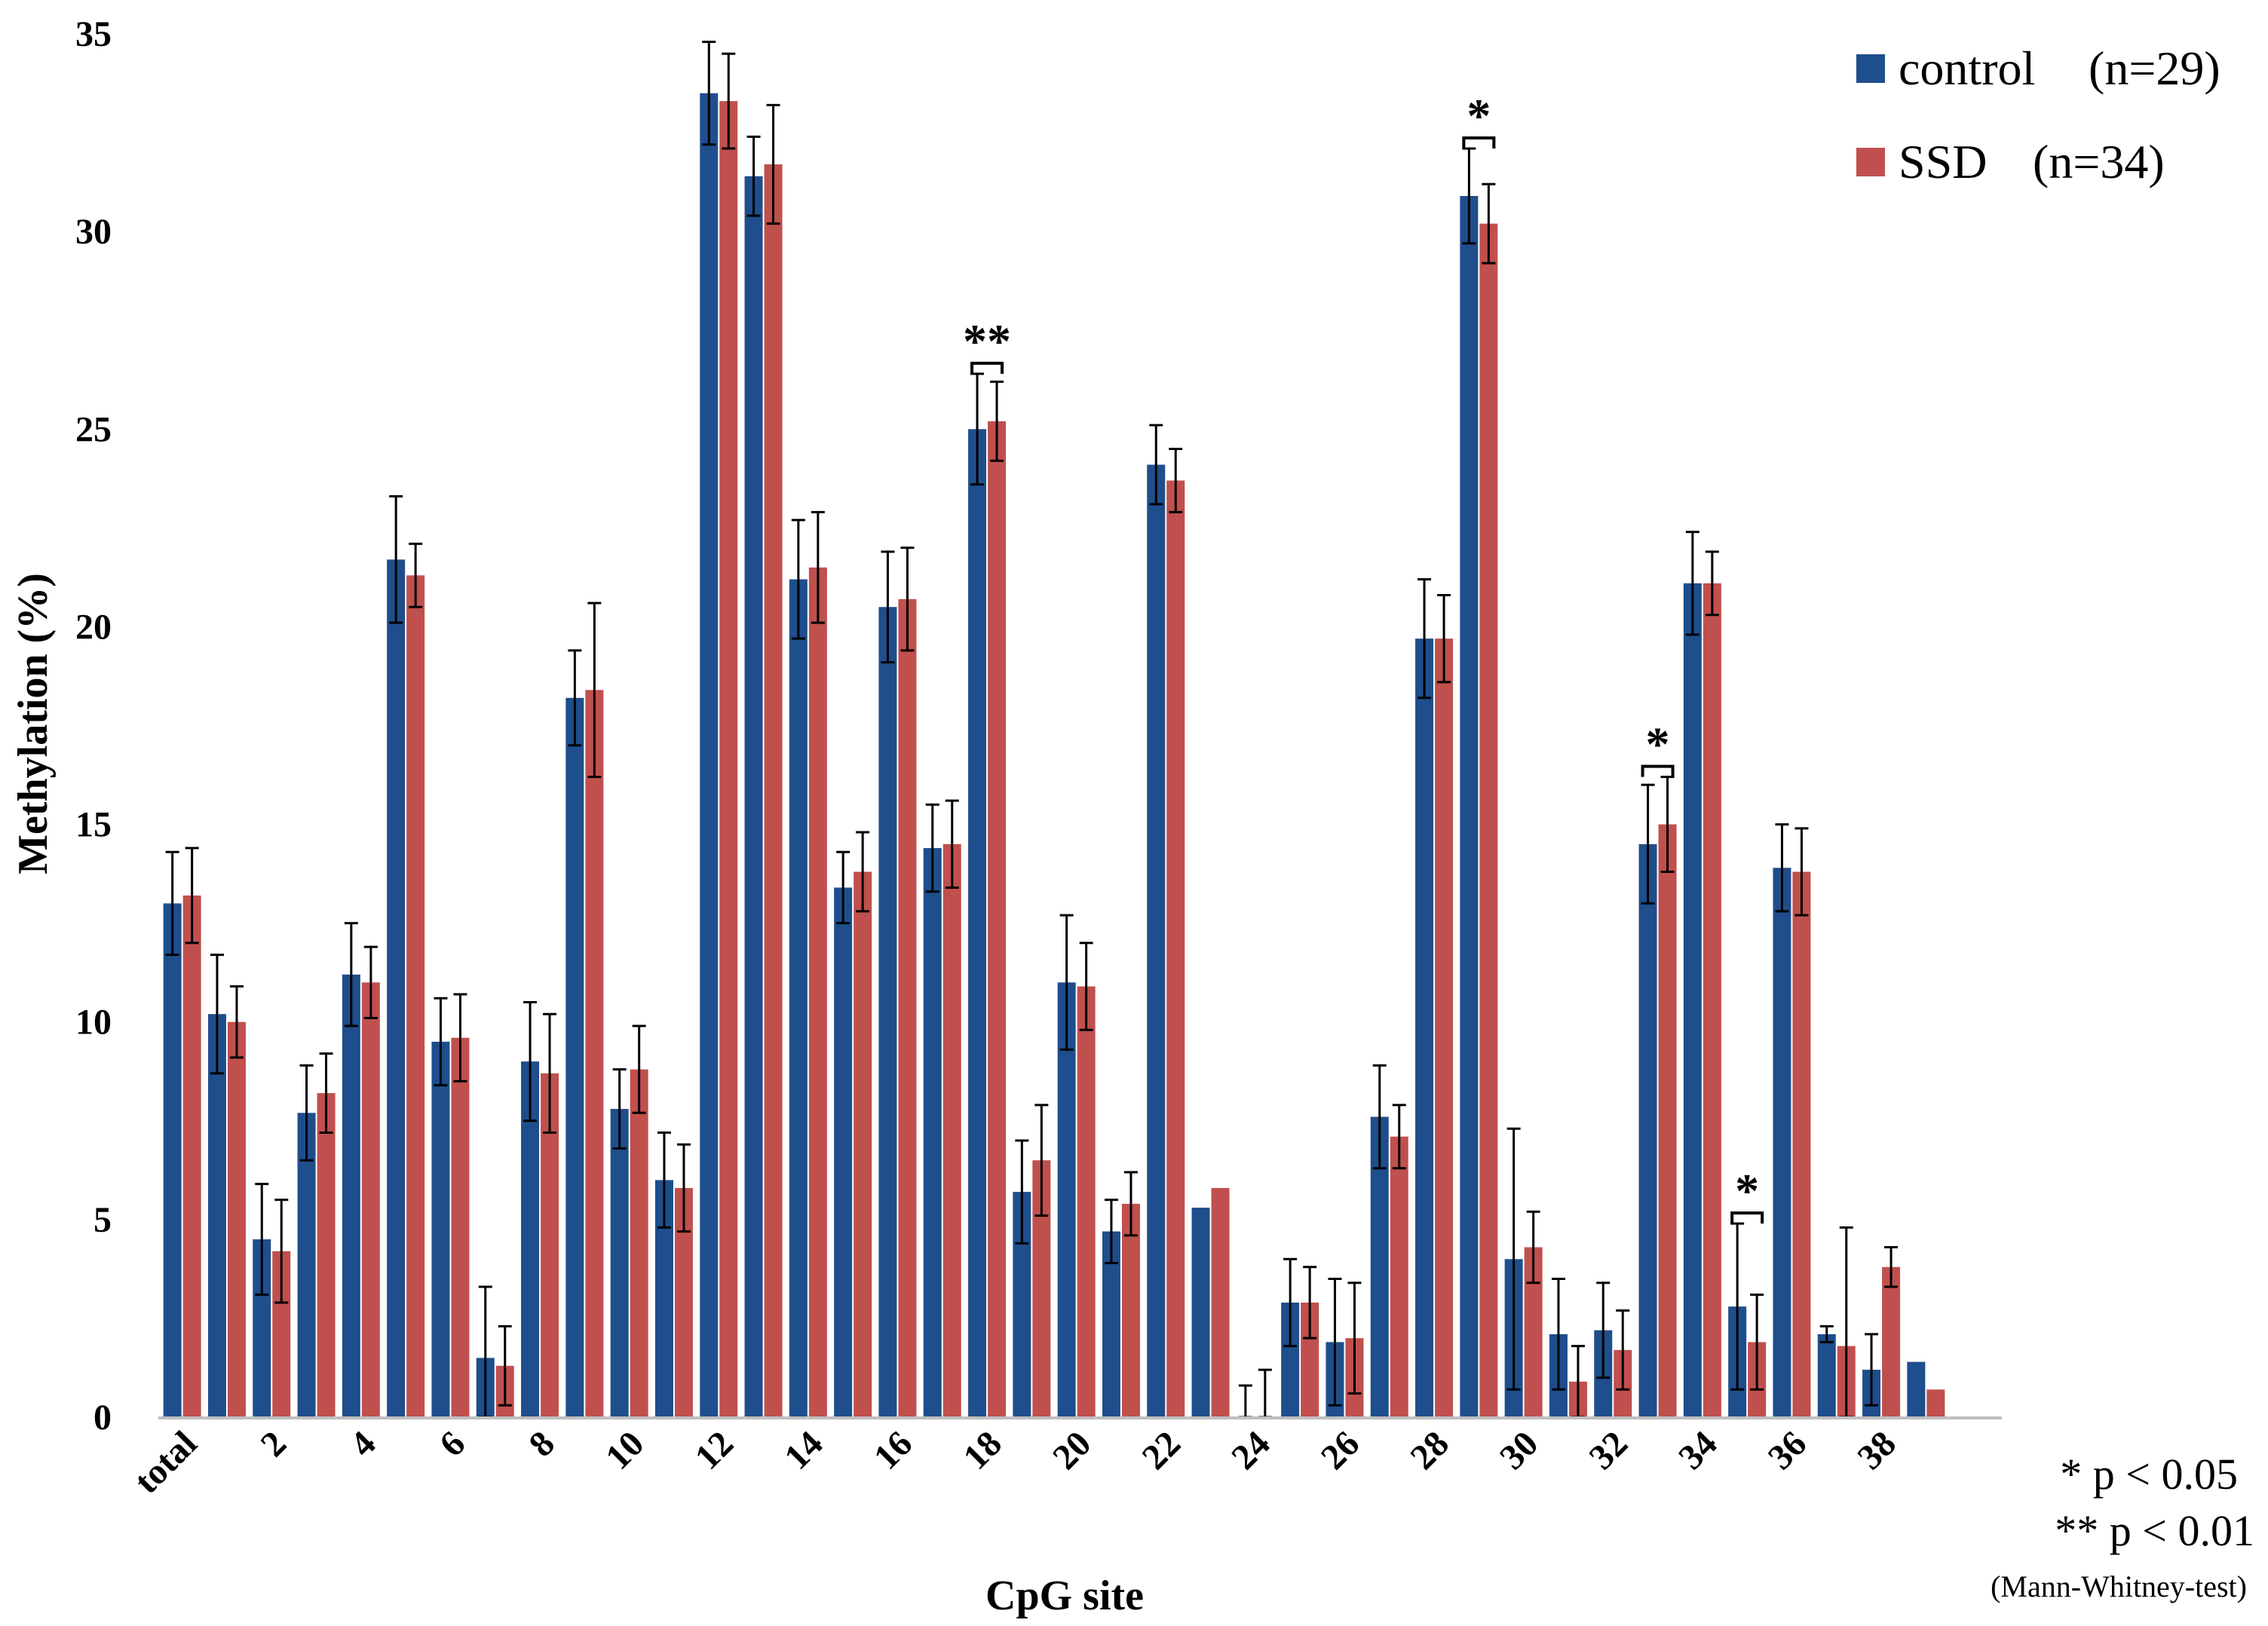 Image resolution: width=2268 pixels, height=1626 pixels. I want to click on significance-stars-33: *, so click(1658, 744).